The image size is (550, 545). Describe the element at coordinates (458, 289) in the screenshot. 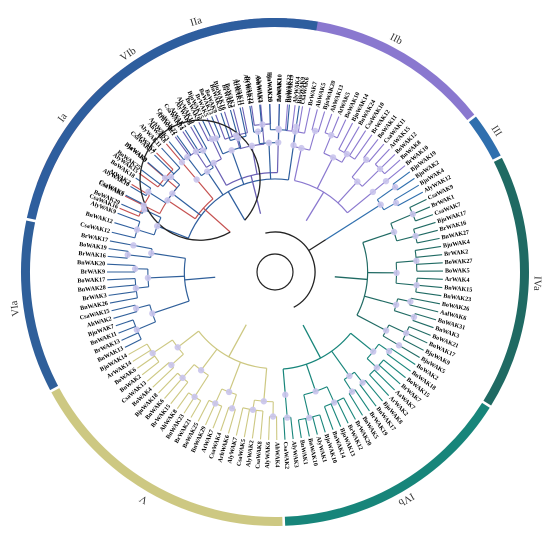

I see `leaf-label: BnWAK15` at that location.